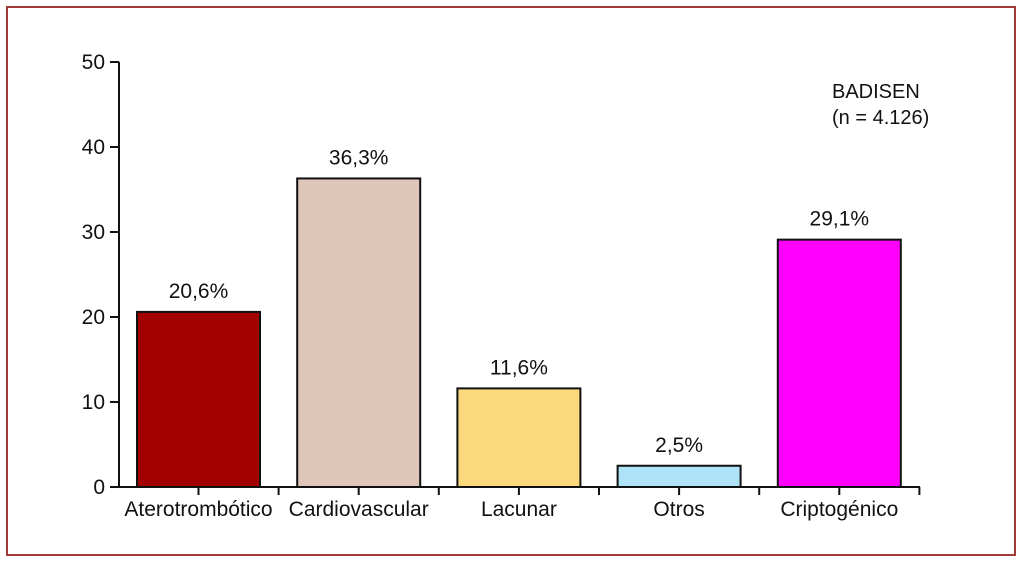  I want to click on y-tick-label-3: 30, so click(93, 232).